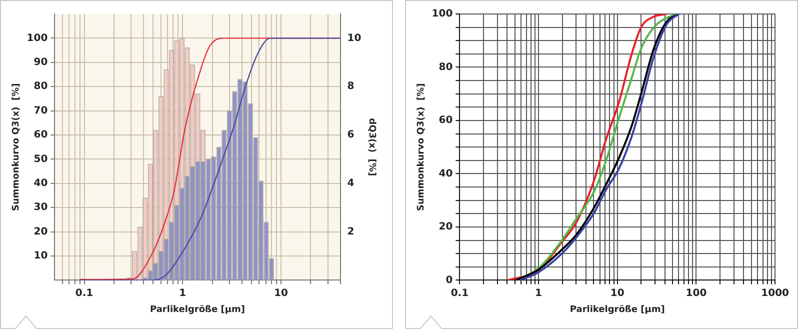 The image size is (800, 332). What do you see at coordinates (350, 183) in the screenshot?
I see `y2-tick-label: 4` at bounding box center [350, 183].